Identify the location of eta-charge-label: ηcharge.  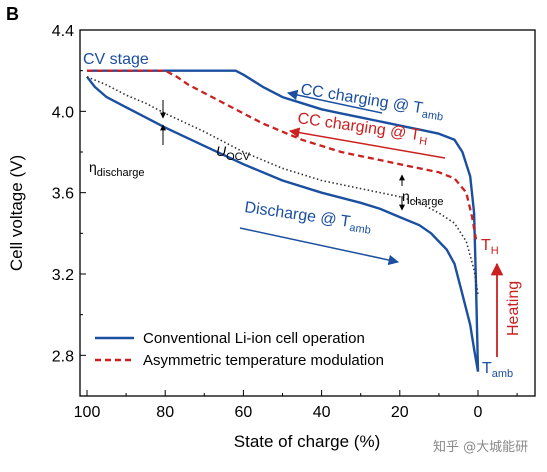
(422, 198).